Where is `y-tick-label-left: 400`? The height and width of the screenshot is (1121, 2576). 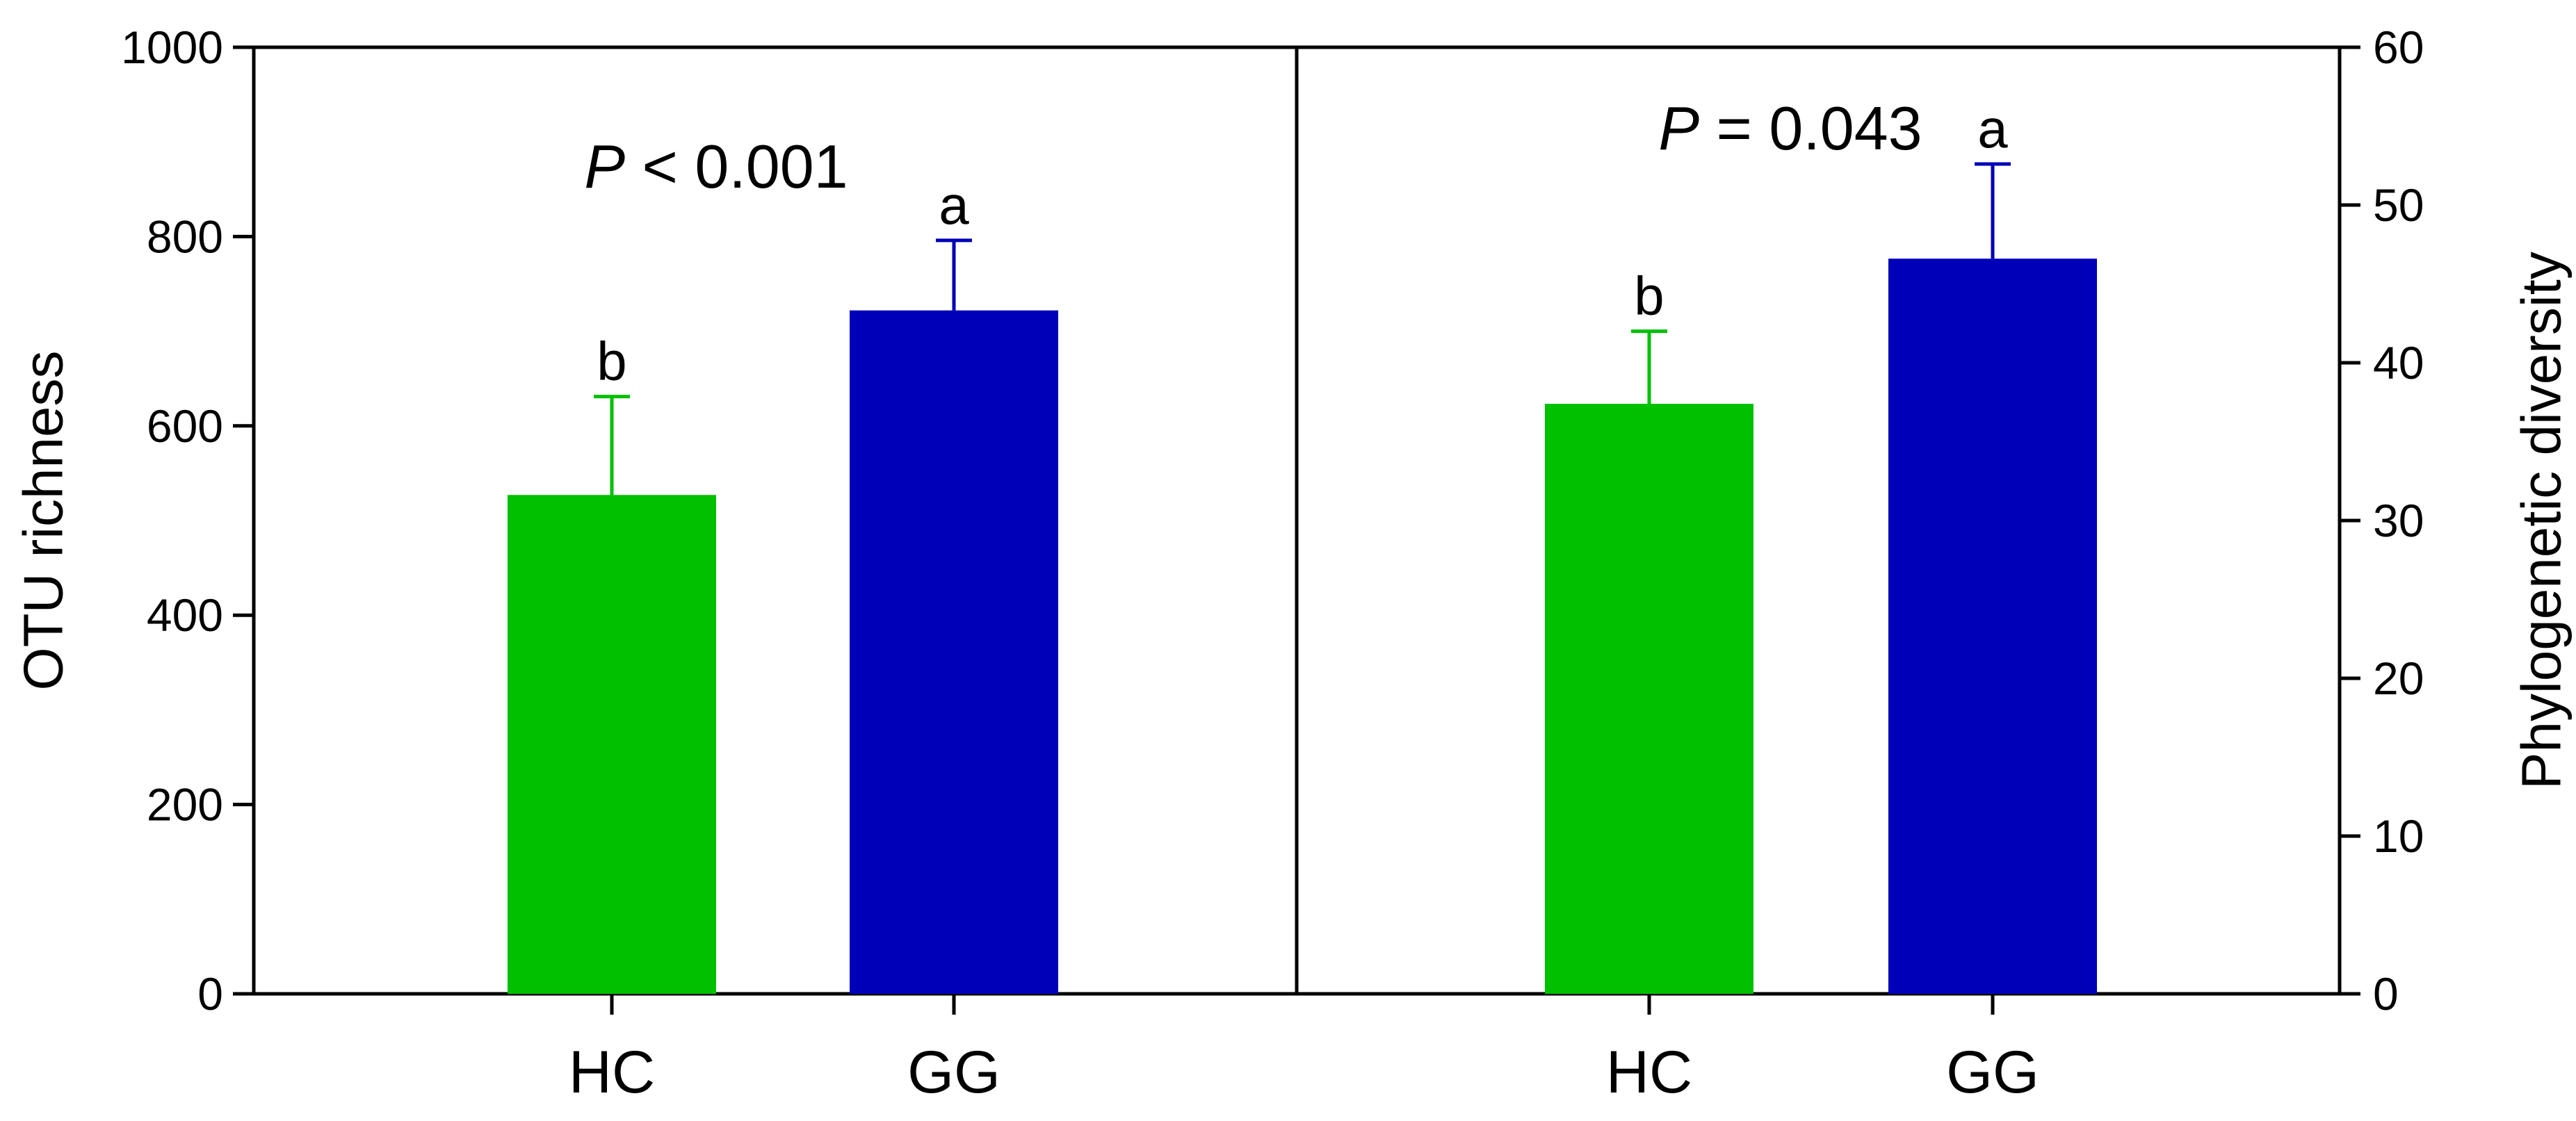
y-tick-label-left: 400 is located at coordinates (185, 615).